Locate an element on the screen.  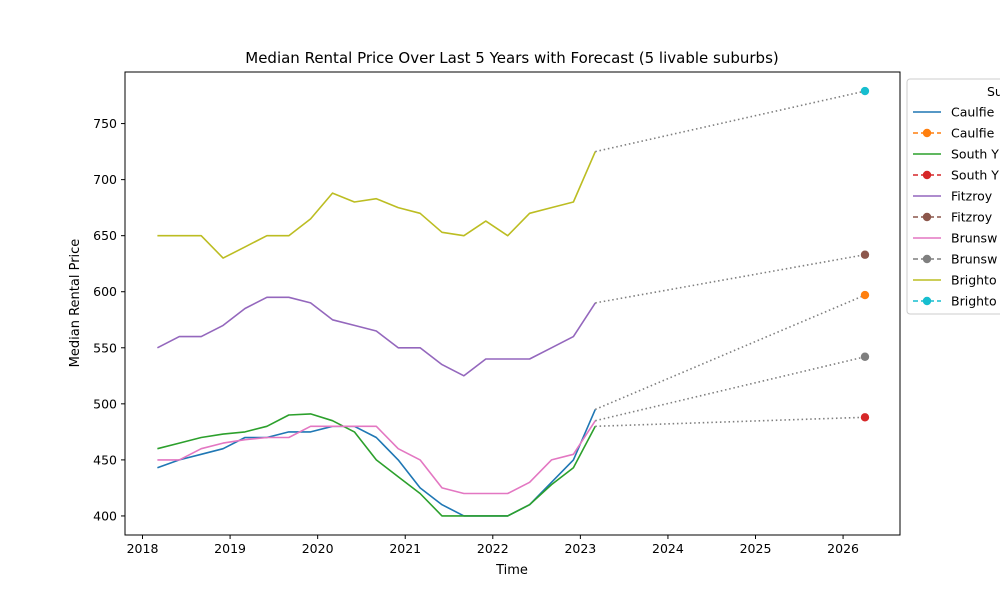
y-tick-label: 500 is located at coordinates (105, 403).